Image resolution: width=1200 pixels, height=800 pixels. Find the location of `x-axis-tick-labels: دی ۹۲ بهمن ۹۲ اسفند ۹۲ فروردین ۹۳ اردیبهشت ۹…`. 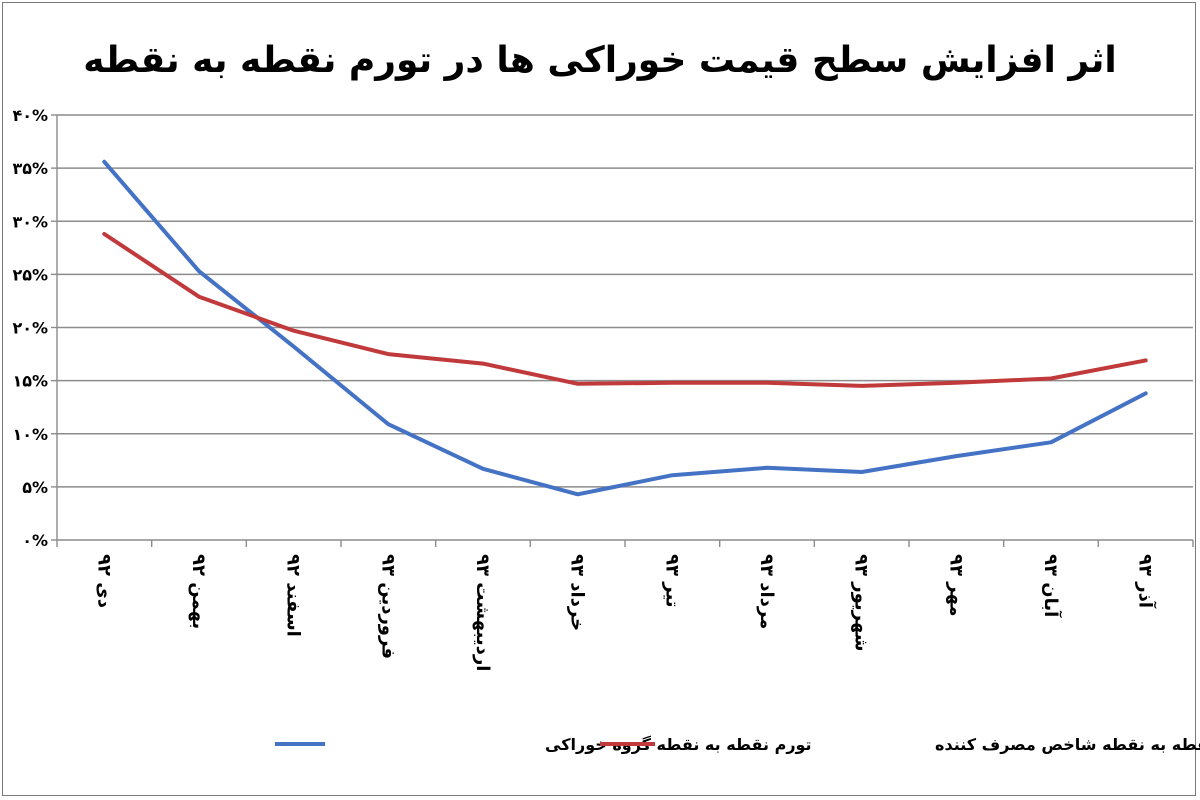

x-axis-tick-labels: دی ۹۲ بهمن ۹۲ اسفند ۹۲ فروردین ۹۳ اردیبهشت ۹… is located at coordinates (625, 612).